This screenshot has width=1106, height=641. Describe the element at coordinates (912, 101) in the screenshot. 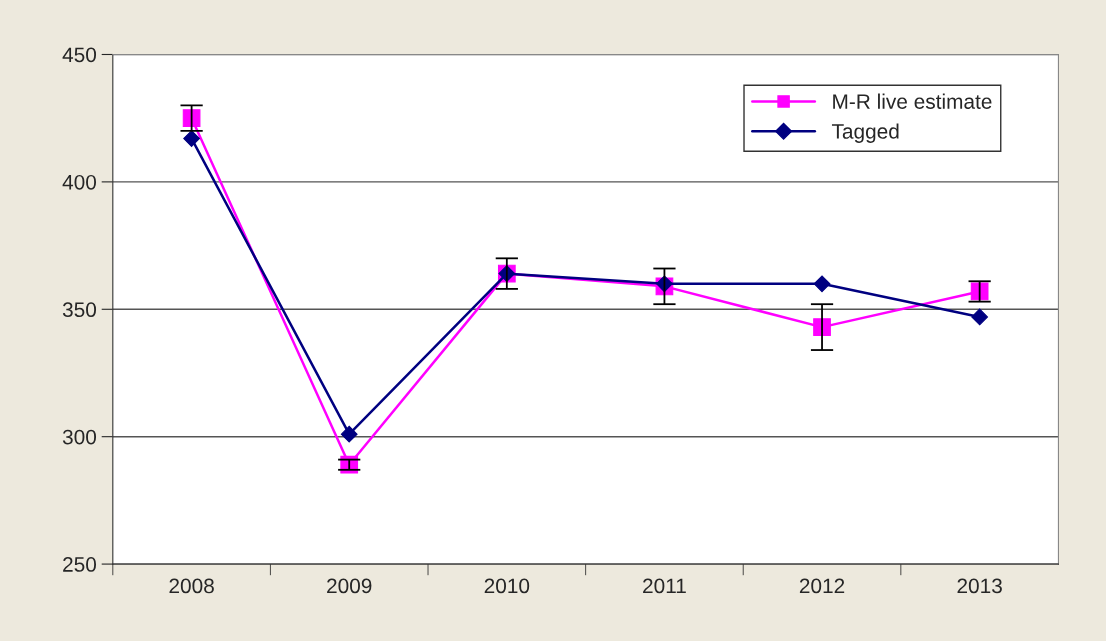

I see `legend-label: M-R live estimate` at that location.